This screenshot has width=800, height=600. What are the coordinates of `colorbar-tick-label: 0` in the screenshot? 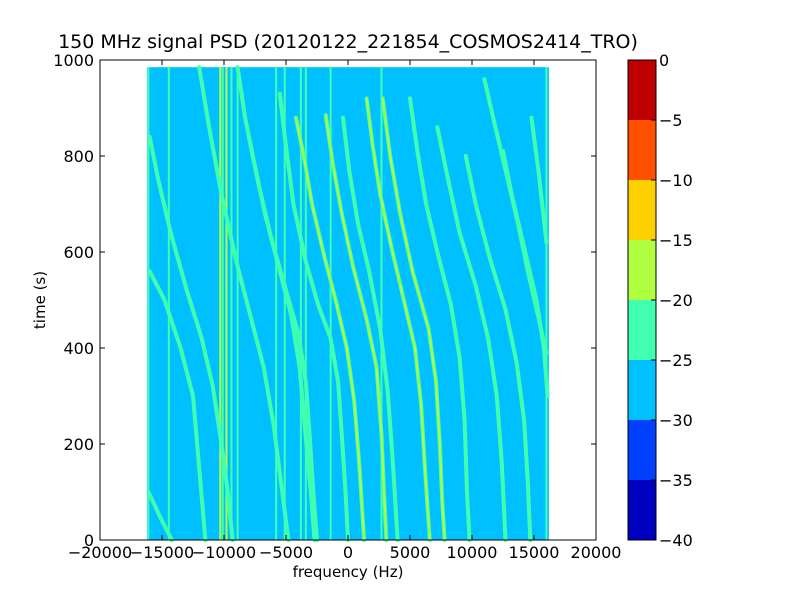 It's located at (664, 60).